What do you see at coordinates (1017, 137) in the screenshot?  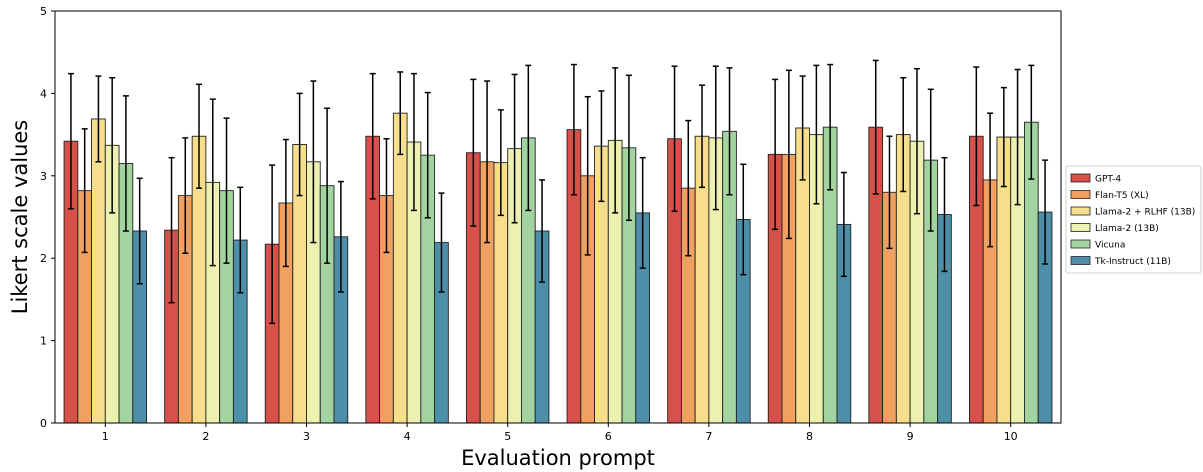 I see `error-bar-llama-2-13b--10` at bounding box center [1017, 137].